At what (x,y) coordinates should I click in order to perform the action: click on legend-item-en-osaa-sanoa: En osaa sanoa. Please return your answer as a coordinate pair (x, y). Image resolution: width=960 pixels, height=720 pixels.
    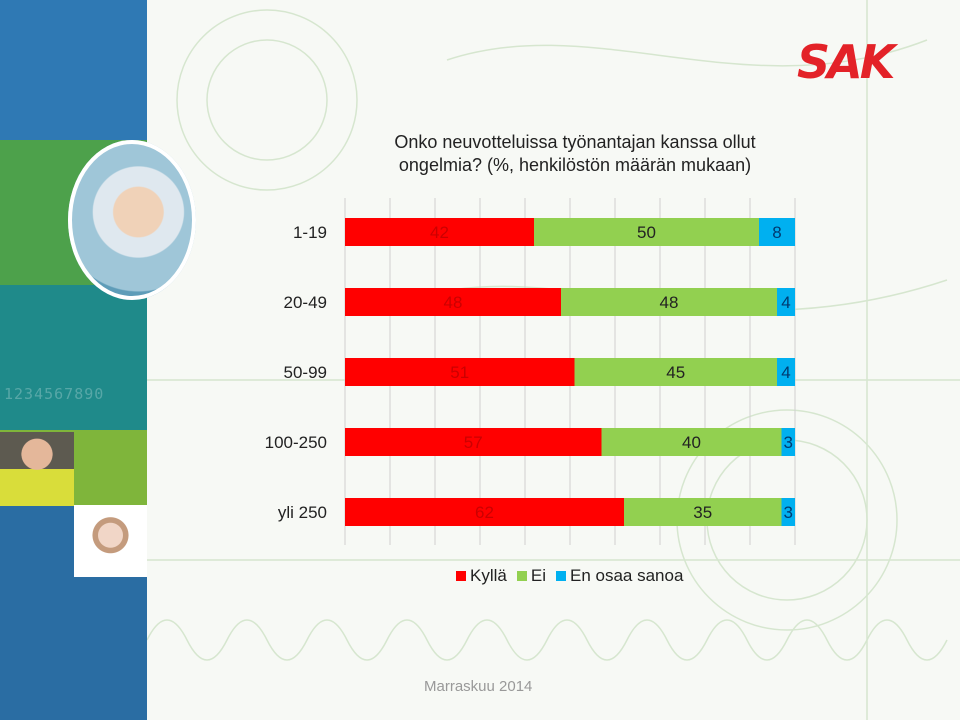
    Looking at the image, I should click on (619, 576).